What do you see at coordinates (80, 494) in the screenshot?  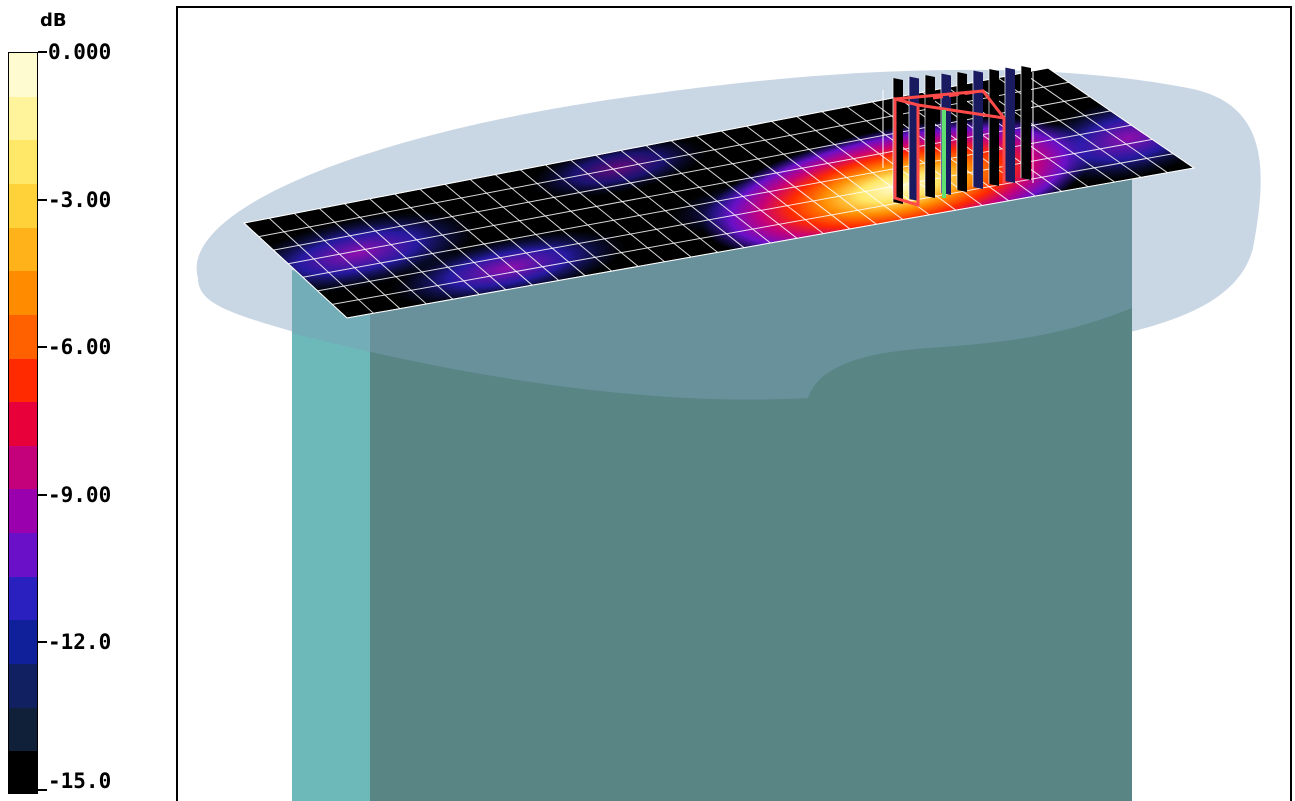 I see `legend-tick-label: -9.00` at bounding box center [80, 494].